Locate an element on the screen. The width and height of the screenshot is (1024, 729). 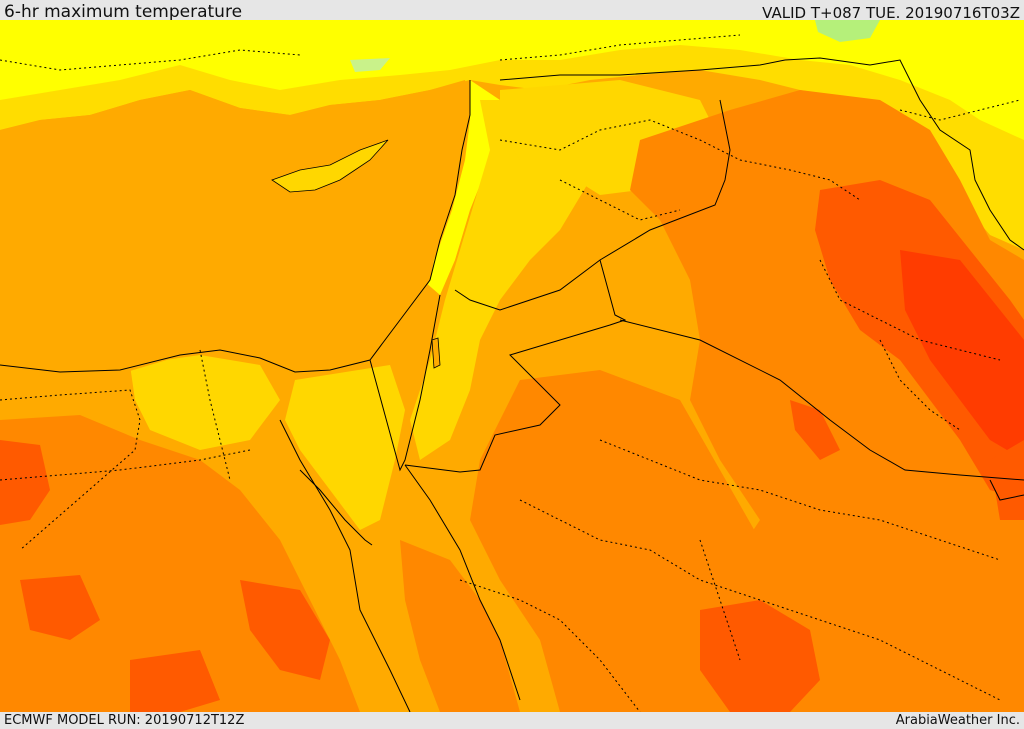
egypt-red-west is located at coordinates (25, 482).